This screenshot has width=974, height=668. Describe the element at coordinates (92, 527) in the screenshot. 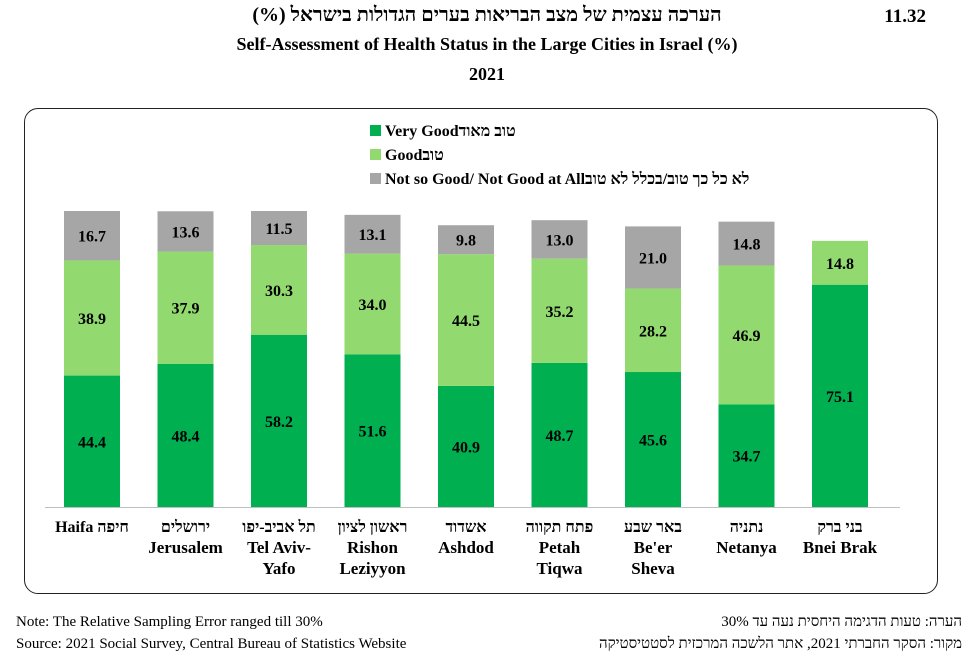

I see `category-label-0: Haifa חיפה` at that location.